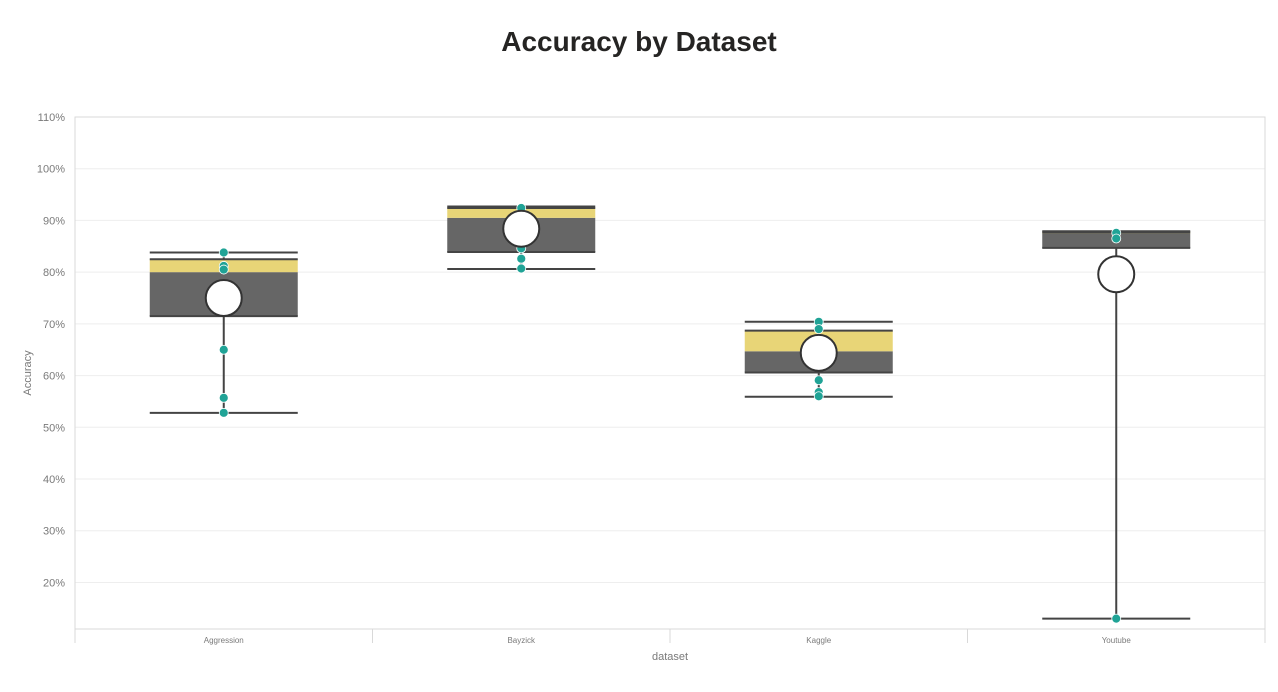 The image size is (1278, 692). I want to click on y-tick-label: 100%, so click(51, 170).